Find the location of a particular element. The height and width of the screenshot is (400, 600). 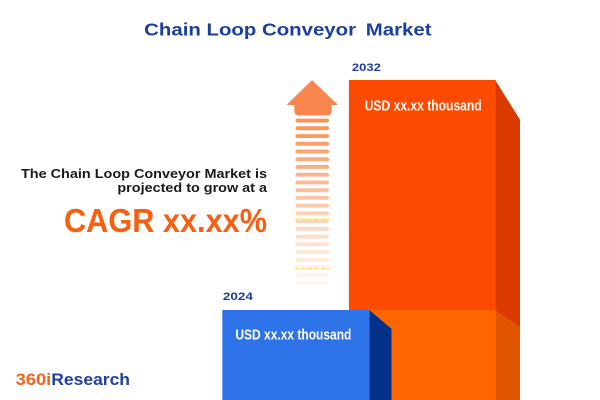

svg-text:The Chain Loop Conveyor Market: The Chain Loop Conveyor Market is is located at coordinates (144, 173).